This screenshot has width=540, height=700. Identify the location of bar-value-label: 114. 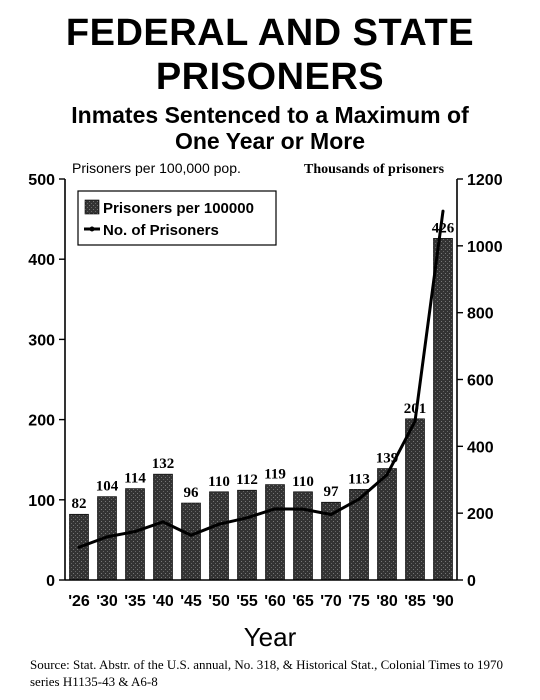
(135, 479).